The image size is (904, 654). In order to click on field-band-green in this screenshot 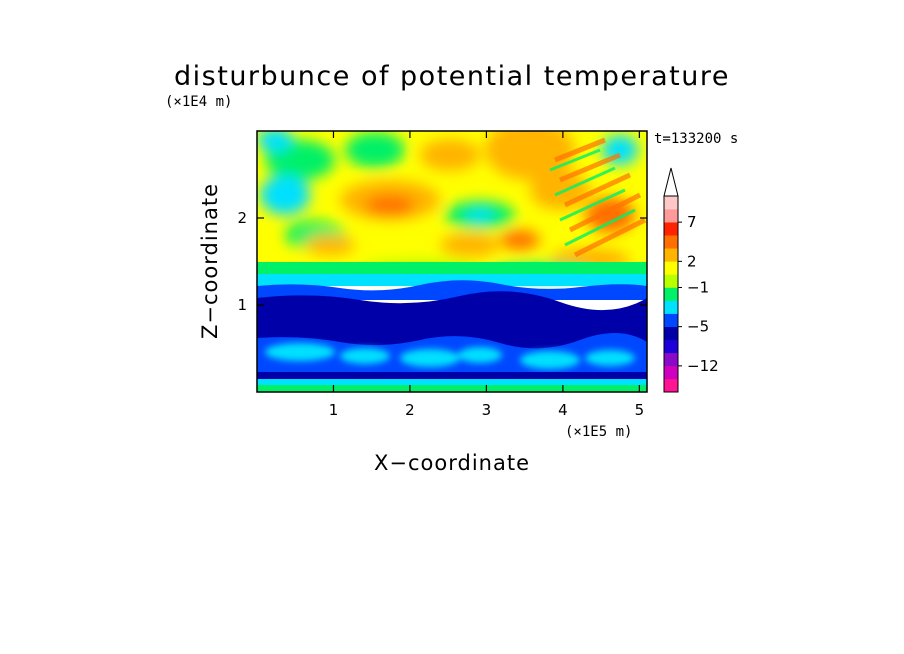, I will do `click(452, 269)`.